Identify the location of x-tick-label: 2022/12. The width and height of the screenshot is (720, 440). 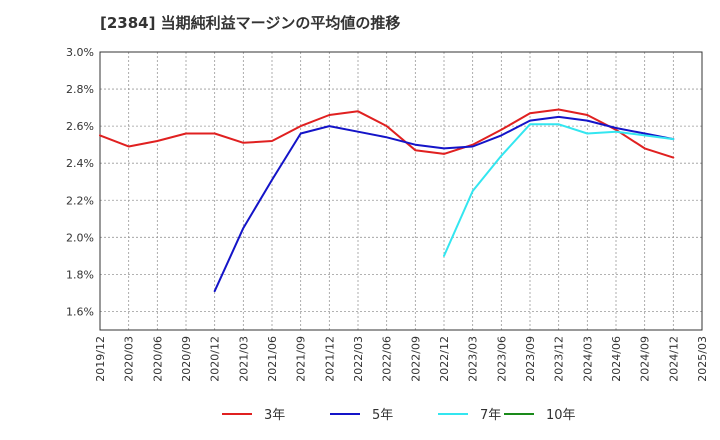
(444, 359).